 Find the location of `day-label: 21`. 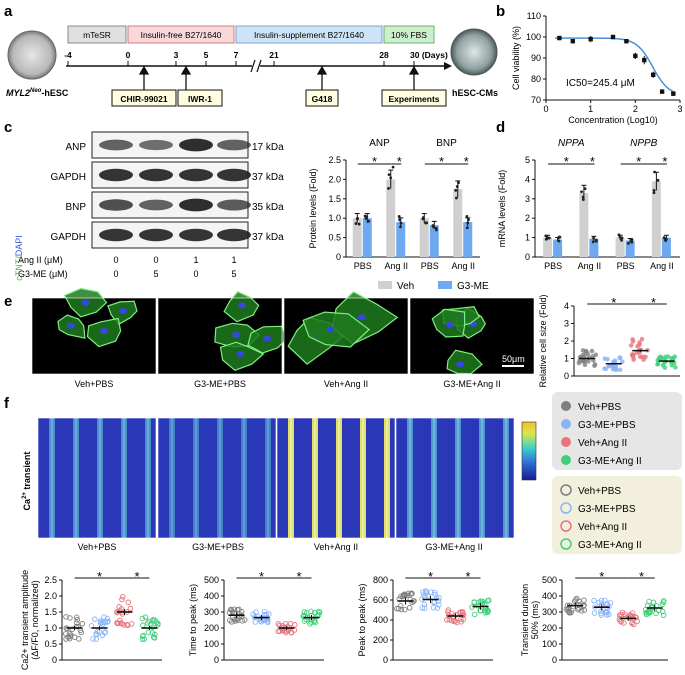

day-label: 21 is located at coordinates (274, 55).